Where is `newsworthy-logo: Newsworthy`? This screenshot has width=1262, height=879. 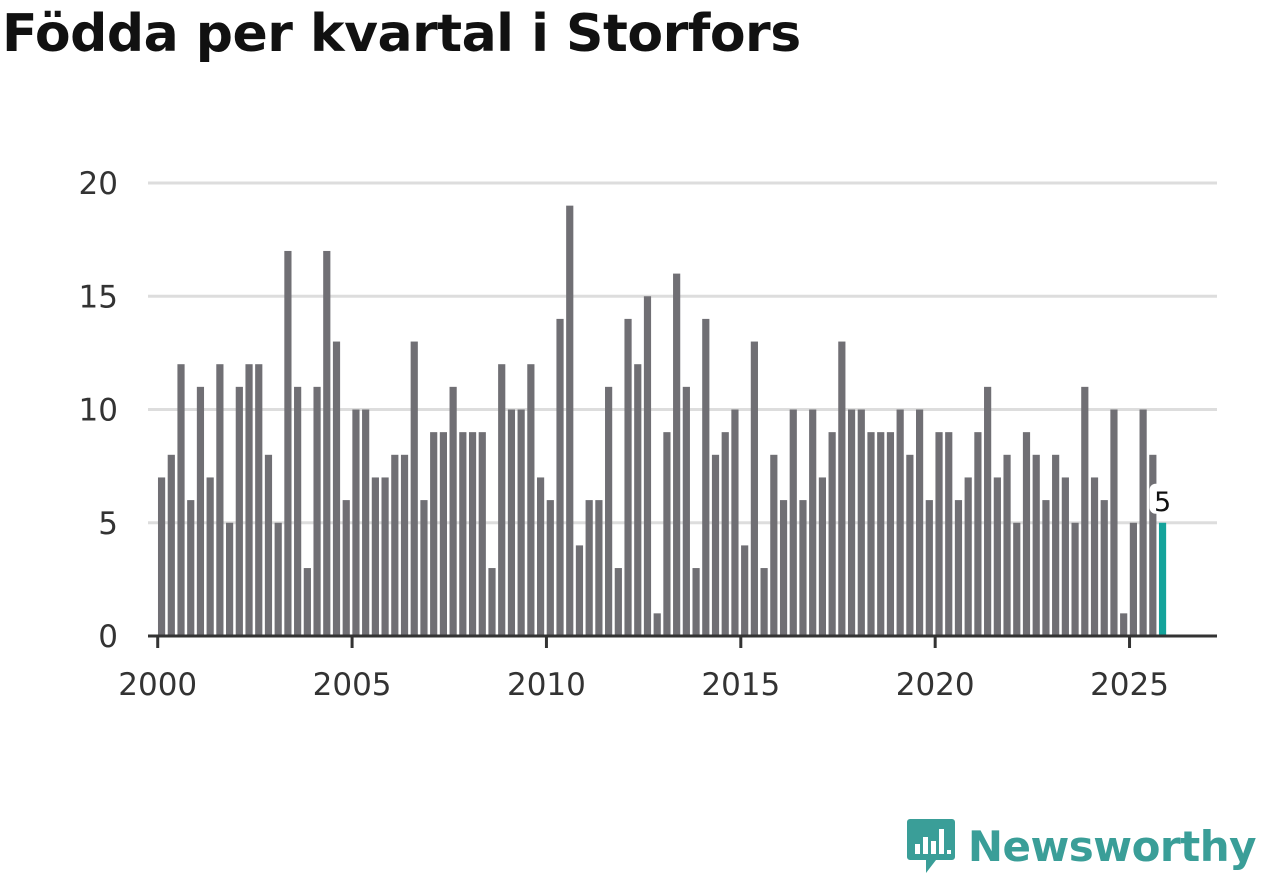 newsworthy-logo: Newsworthy is located at coordinates (1081, 846).